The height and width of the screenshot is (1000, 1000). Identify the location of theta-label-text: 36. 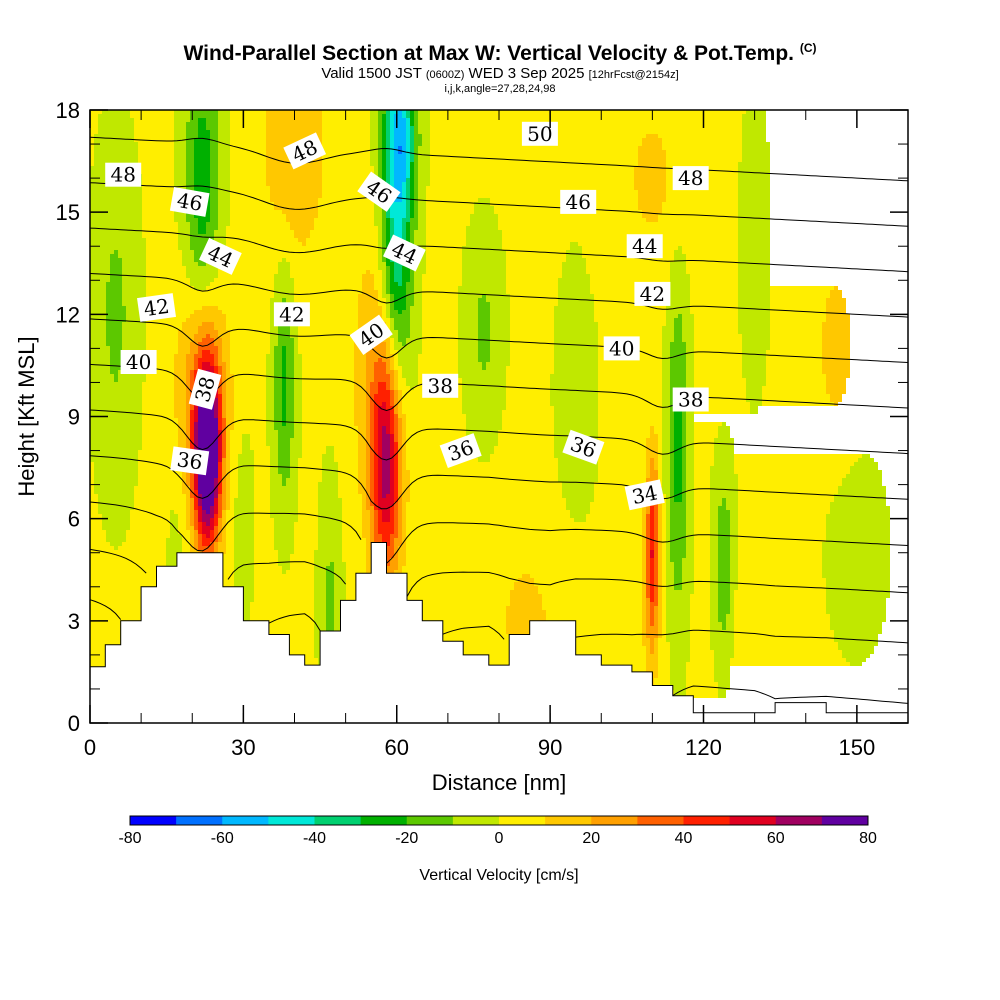
(189, 460).